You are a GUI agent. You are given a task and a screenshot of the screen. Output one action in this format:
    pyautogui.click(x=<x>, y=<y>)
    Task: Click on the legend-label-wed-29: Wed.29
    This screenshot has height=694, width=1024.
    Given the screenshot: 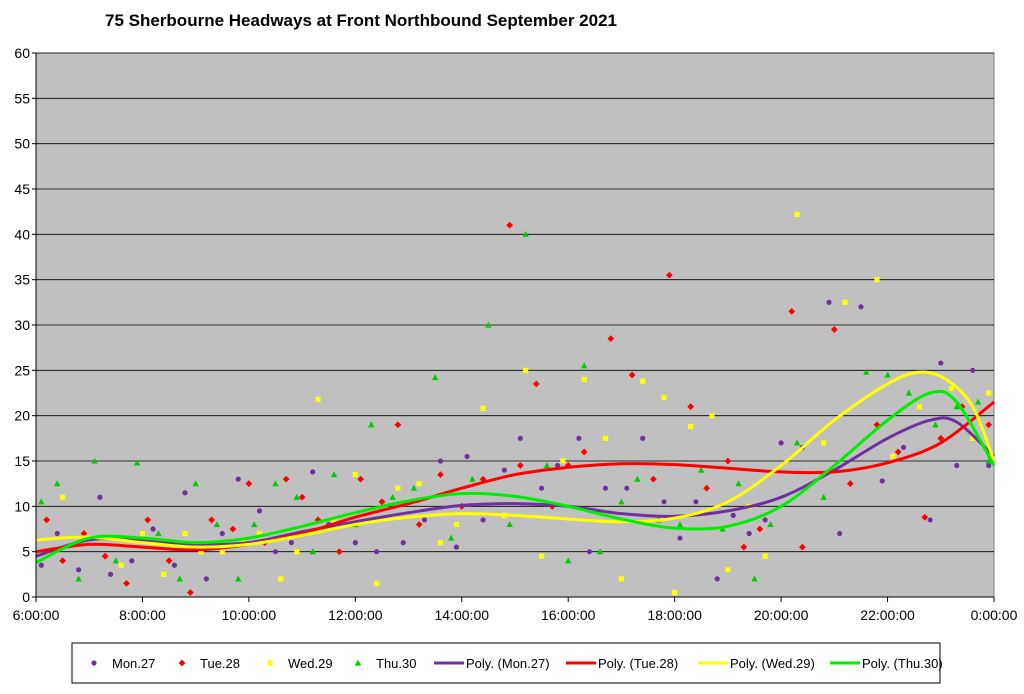 What is the action you would take?
    pyautogui.click(x=310, y=663)
    